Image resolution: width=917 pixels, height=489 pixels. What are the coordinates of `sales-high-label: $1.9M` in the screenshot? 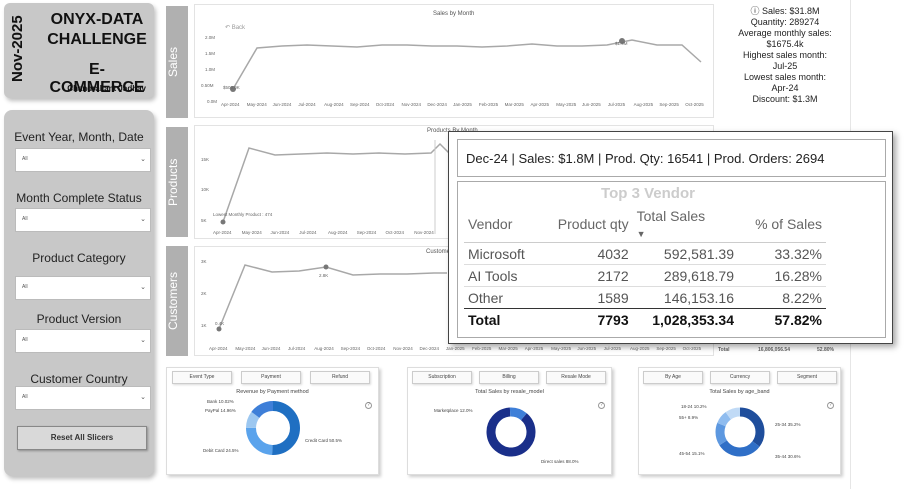 It's located at (621, 43).